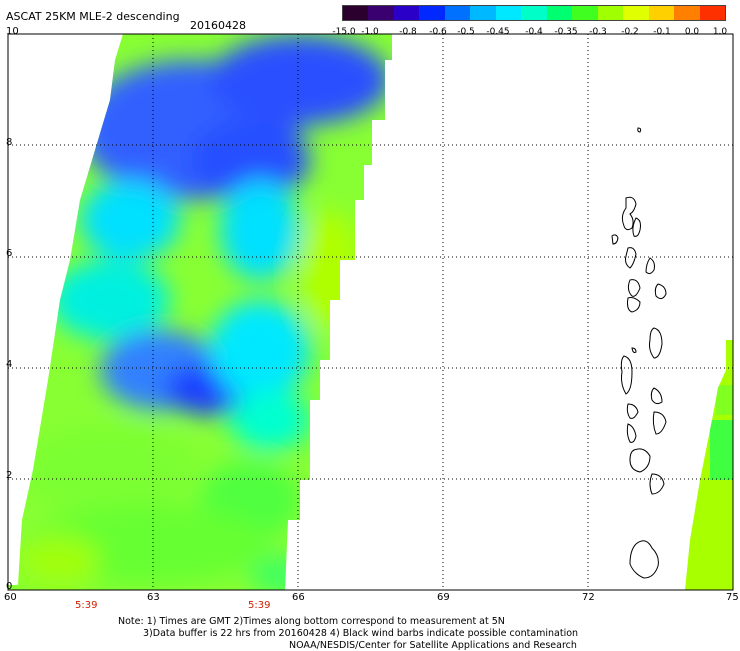  I want to click on colorbar-label: -0.3, so click(598, 32).